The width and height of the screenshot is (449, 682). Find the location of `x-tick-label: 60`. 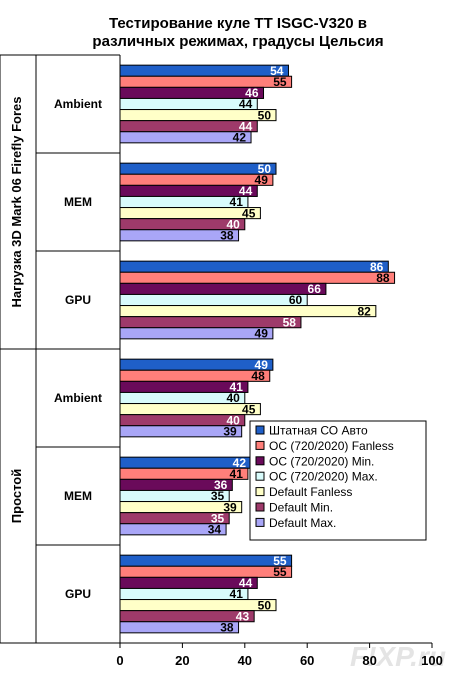

x-tick-label: 60 is located at coordinates (307, 660).